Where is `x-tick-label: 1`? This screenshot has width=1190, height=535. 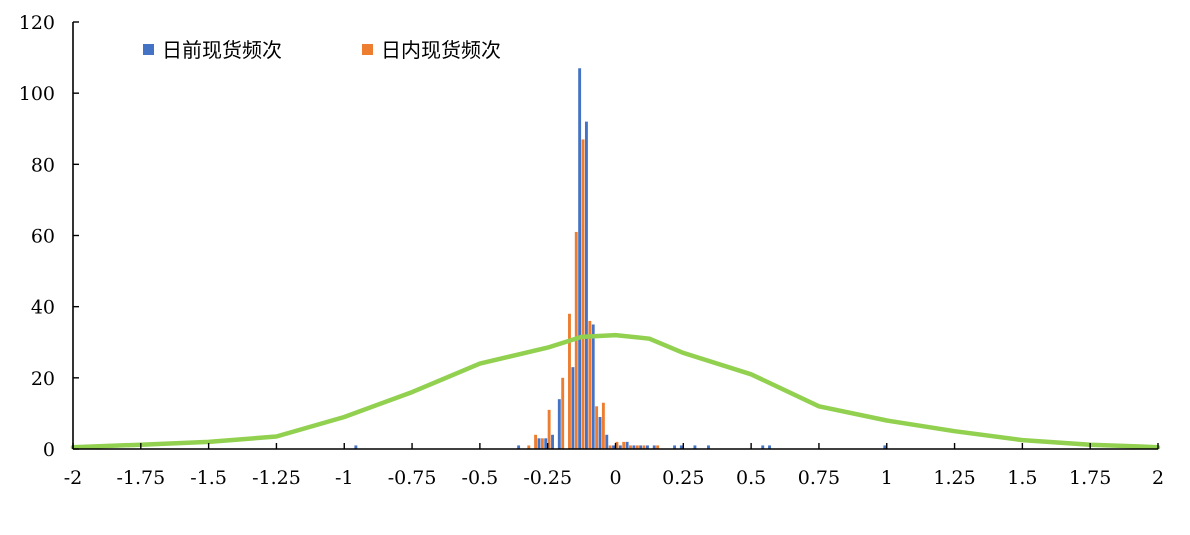
x-tick-label: 1 is located at coordinates (887, 478).